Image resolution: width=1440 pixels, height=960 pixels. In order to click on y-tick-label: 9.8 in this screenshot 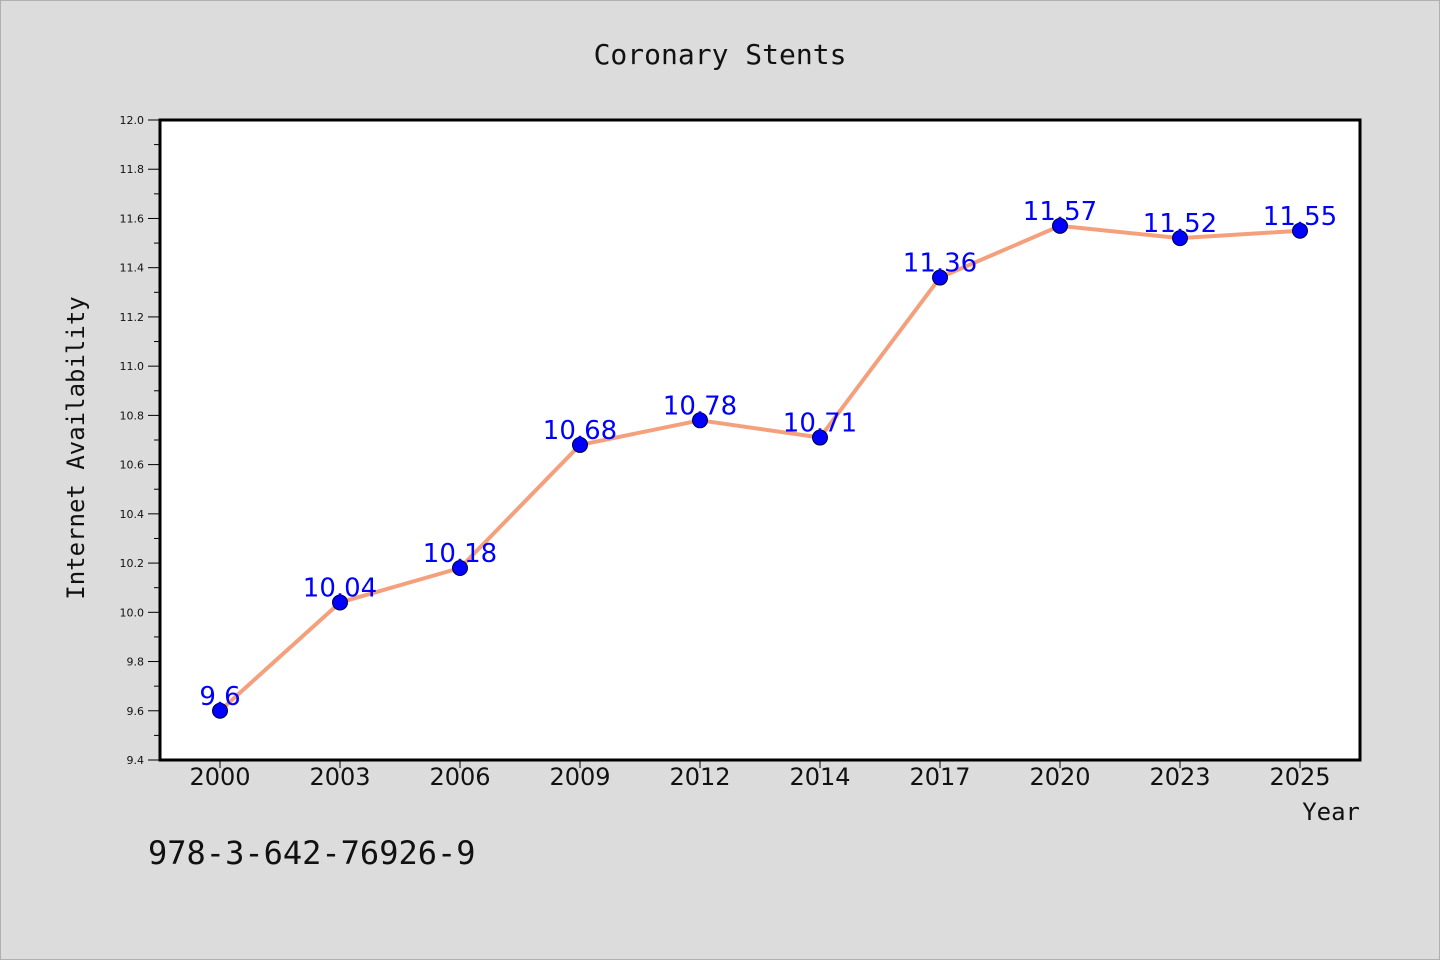, I will do `click(136, 662)`.